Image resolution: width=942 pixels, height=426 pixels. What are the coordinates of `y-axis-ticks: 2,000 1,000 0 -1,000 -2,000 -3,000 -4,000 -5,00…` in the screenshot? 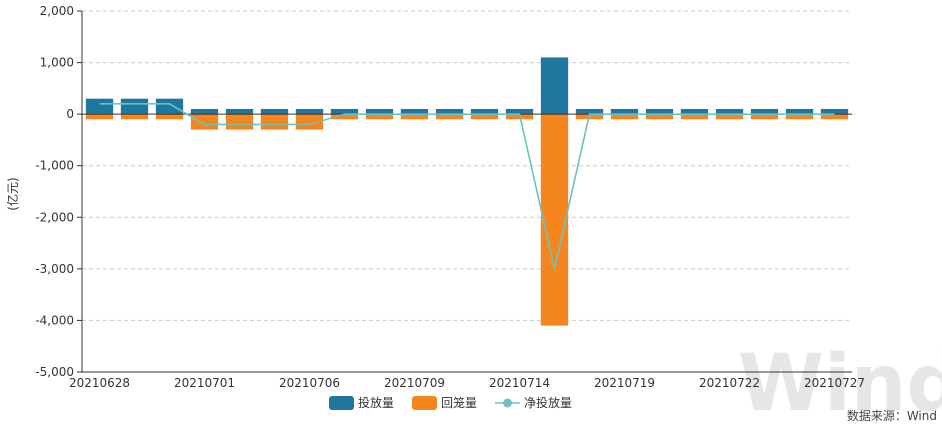 It's located at (58, 191).